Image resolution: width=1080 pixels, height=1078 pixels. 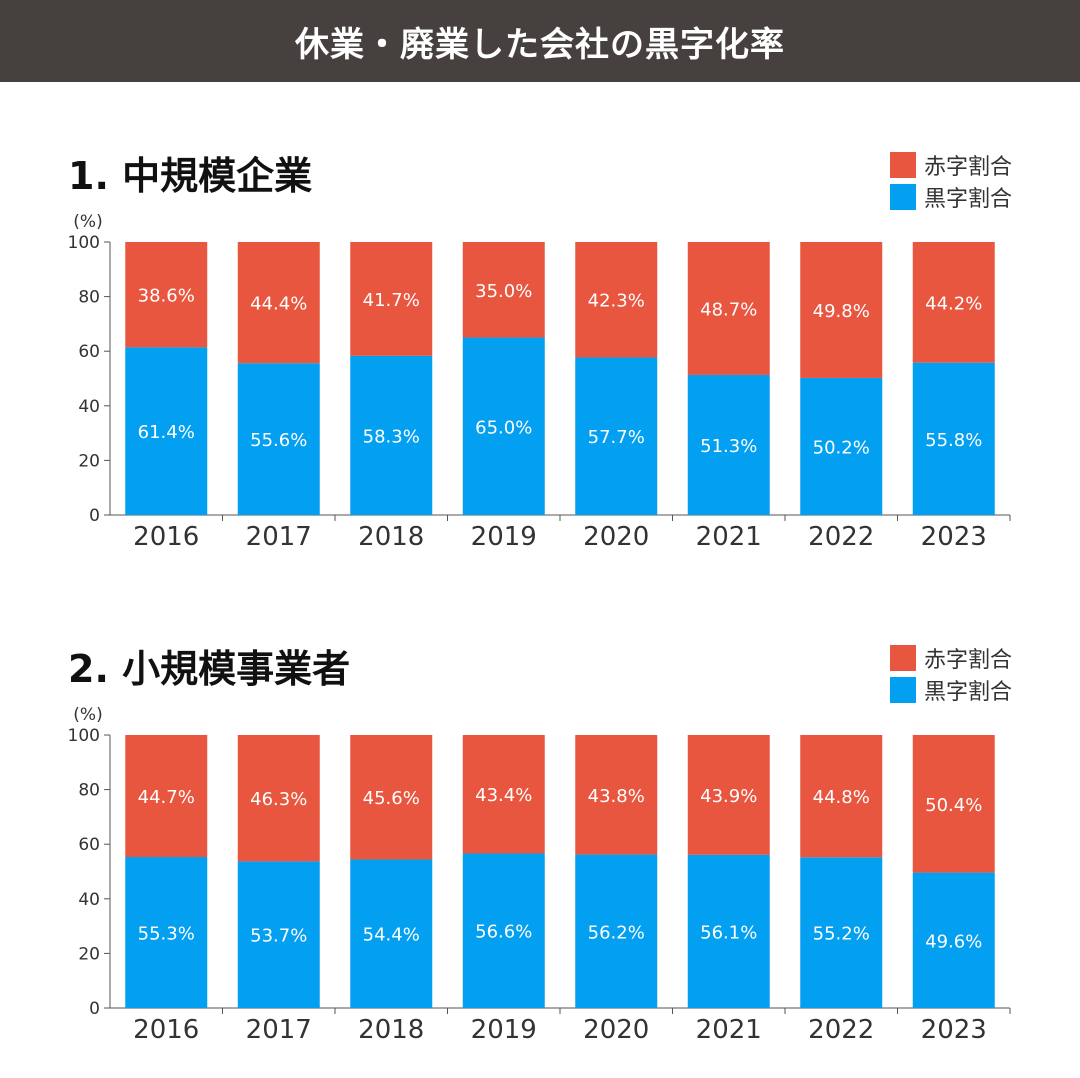 I want to click on bar-data-label: 44.7%, so click(x=166, y=797).